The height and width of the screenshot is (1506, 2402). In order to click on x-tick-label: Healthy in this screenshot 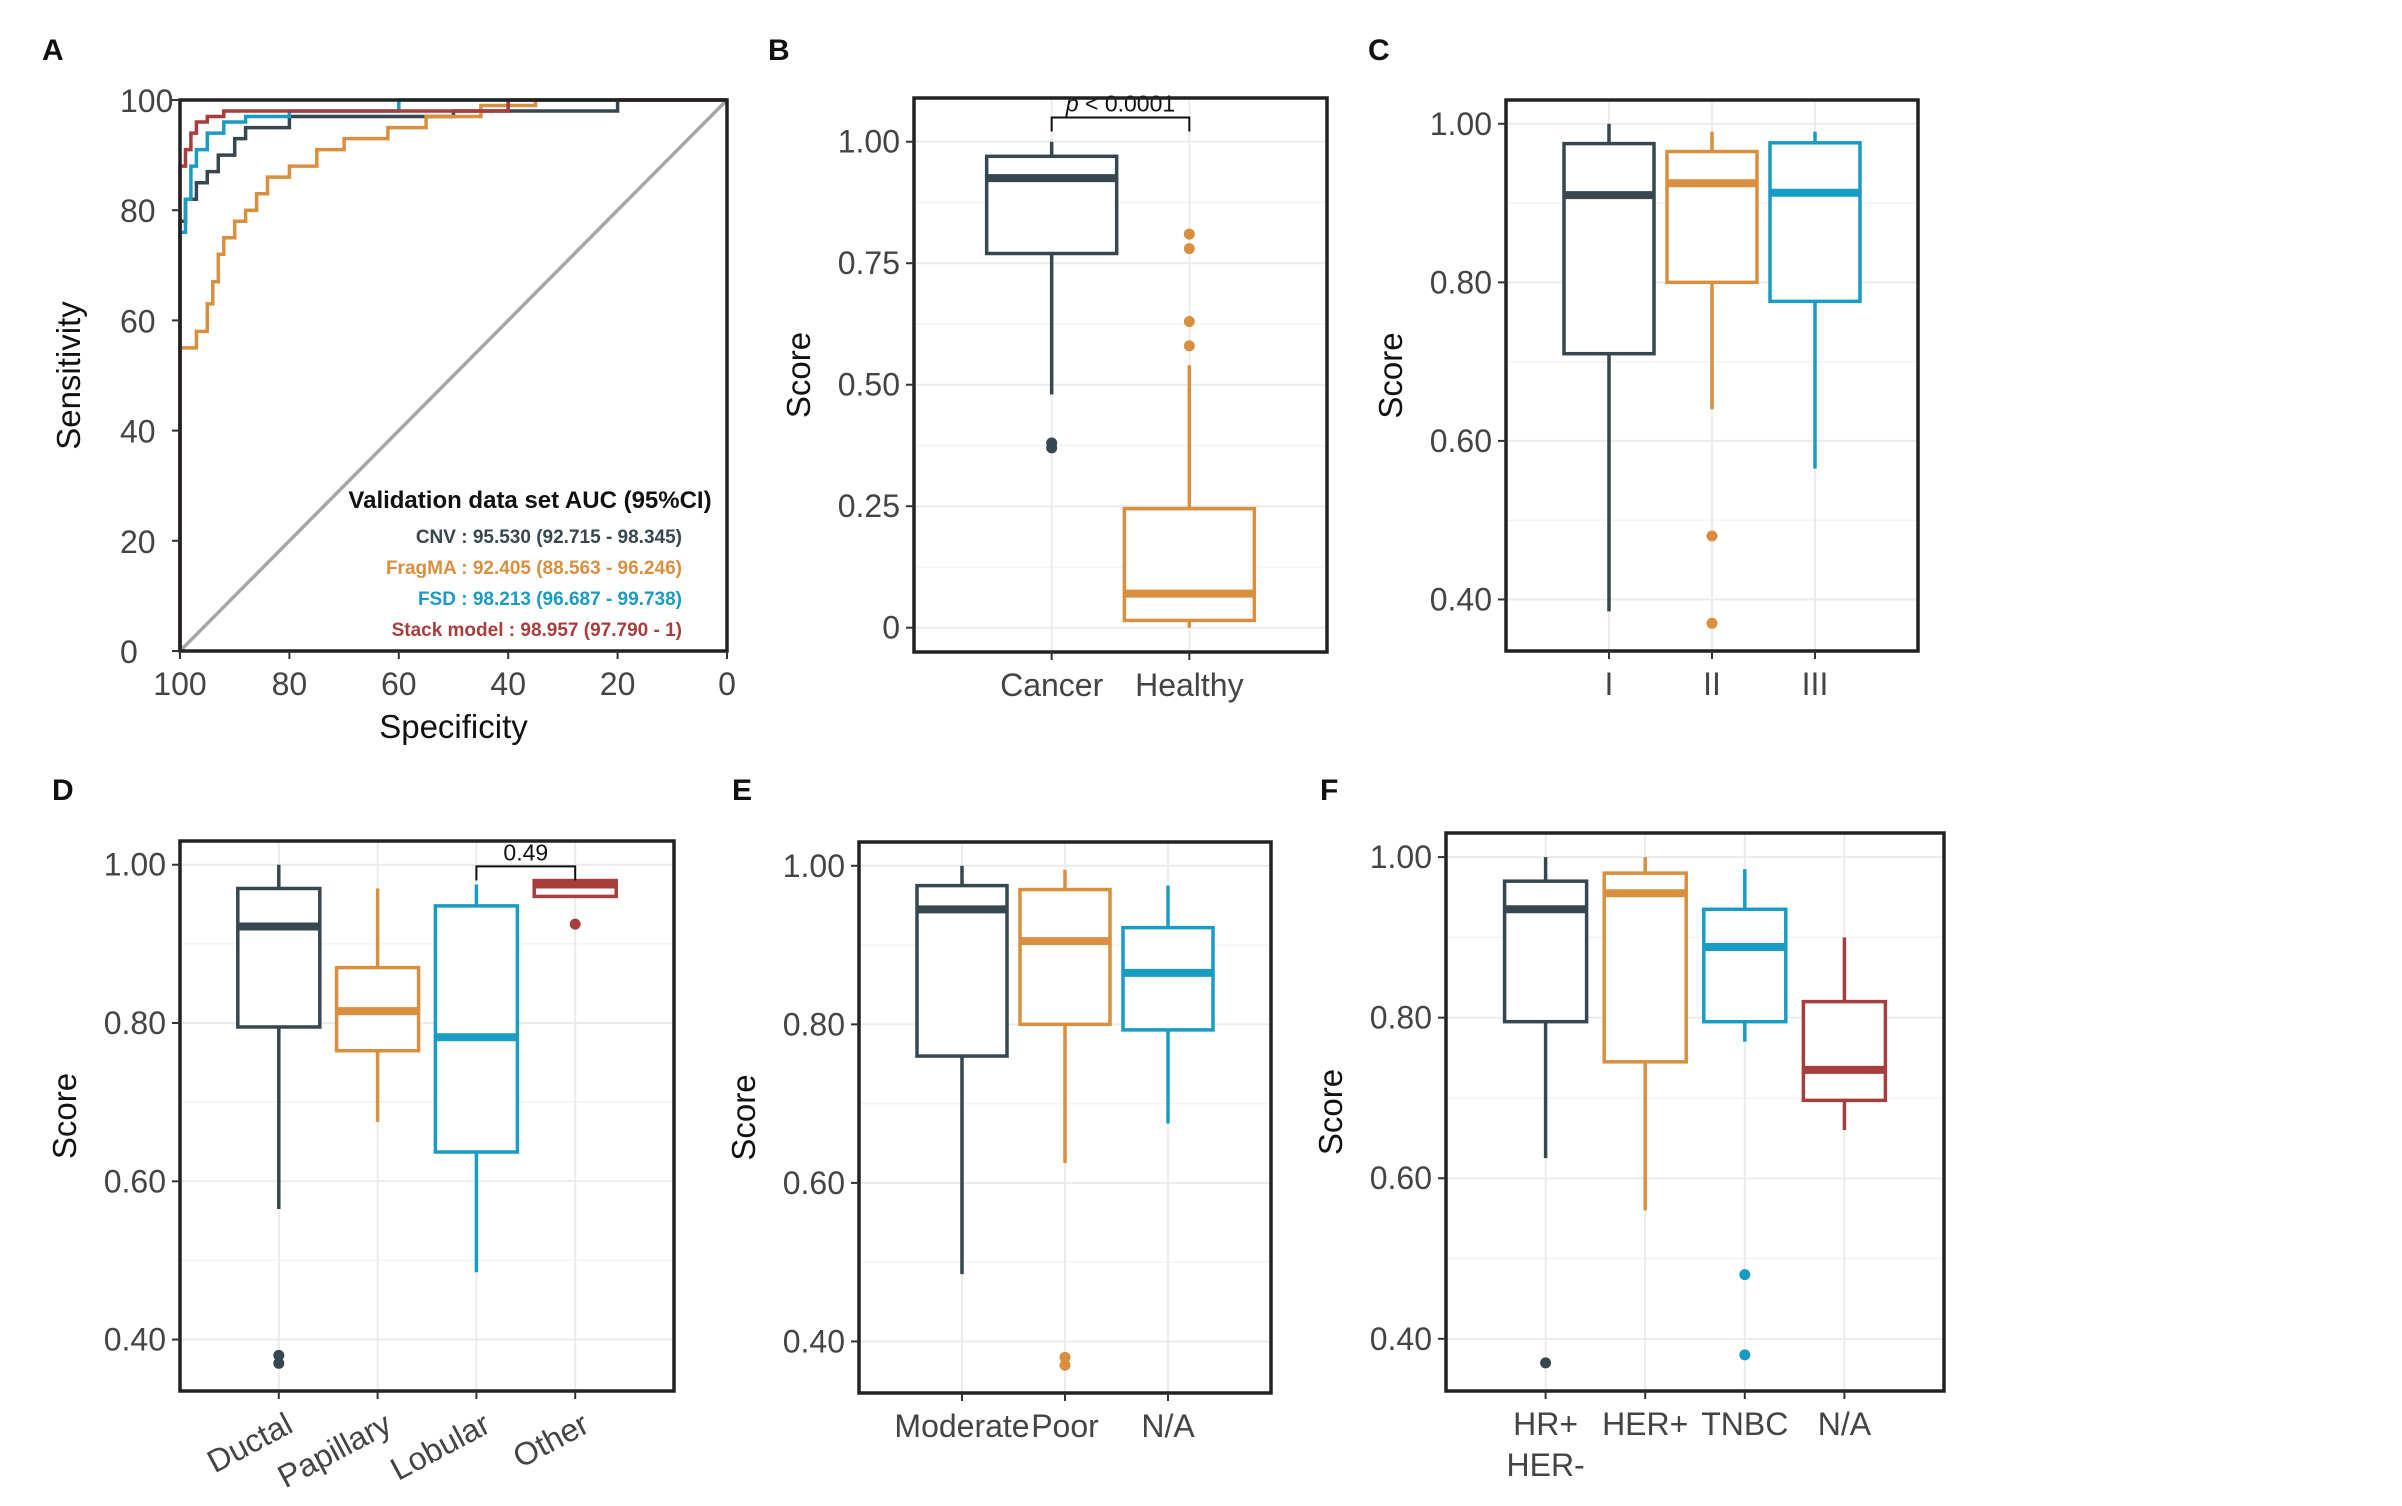, I will do `click(1189, 685)`.